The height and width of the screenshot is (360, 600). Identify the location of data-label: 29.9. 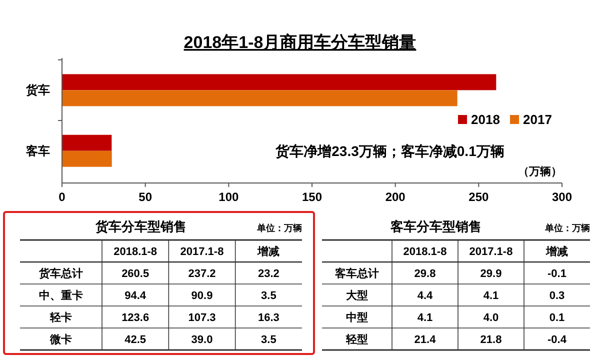
(491, 274).